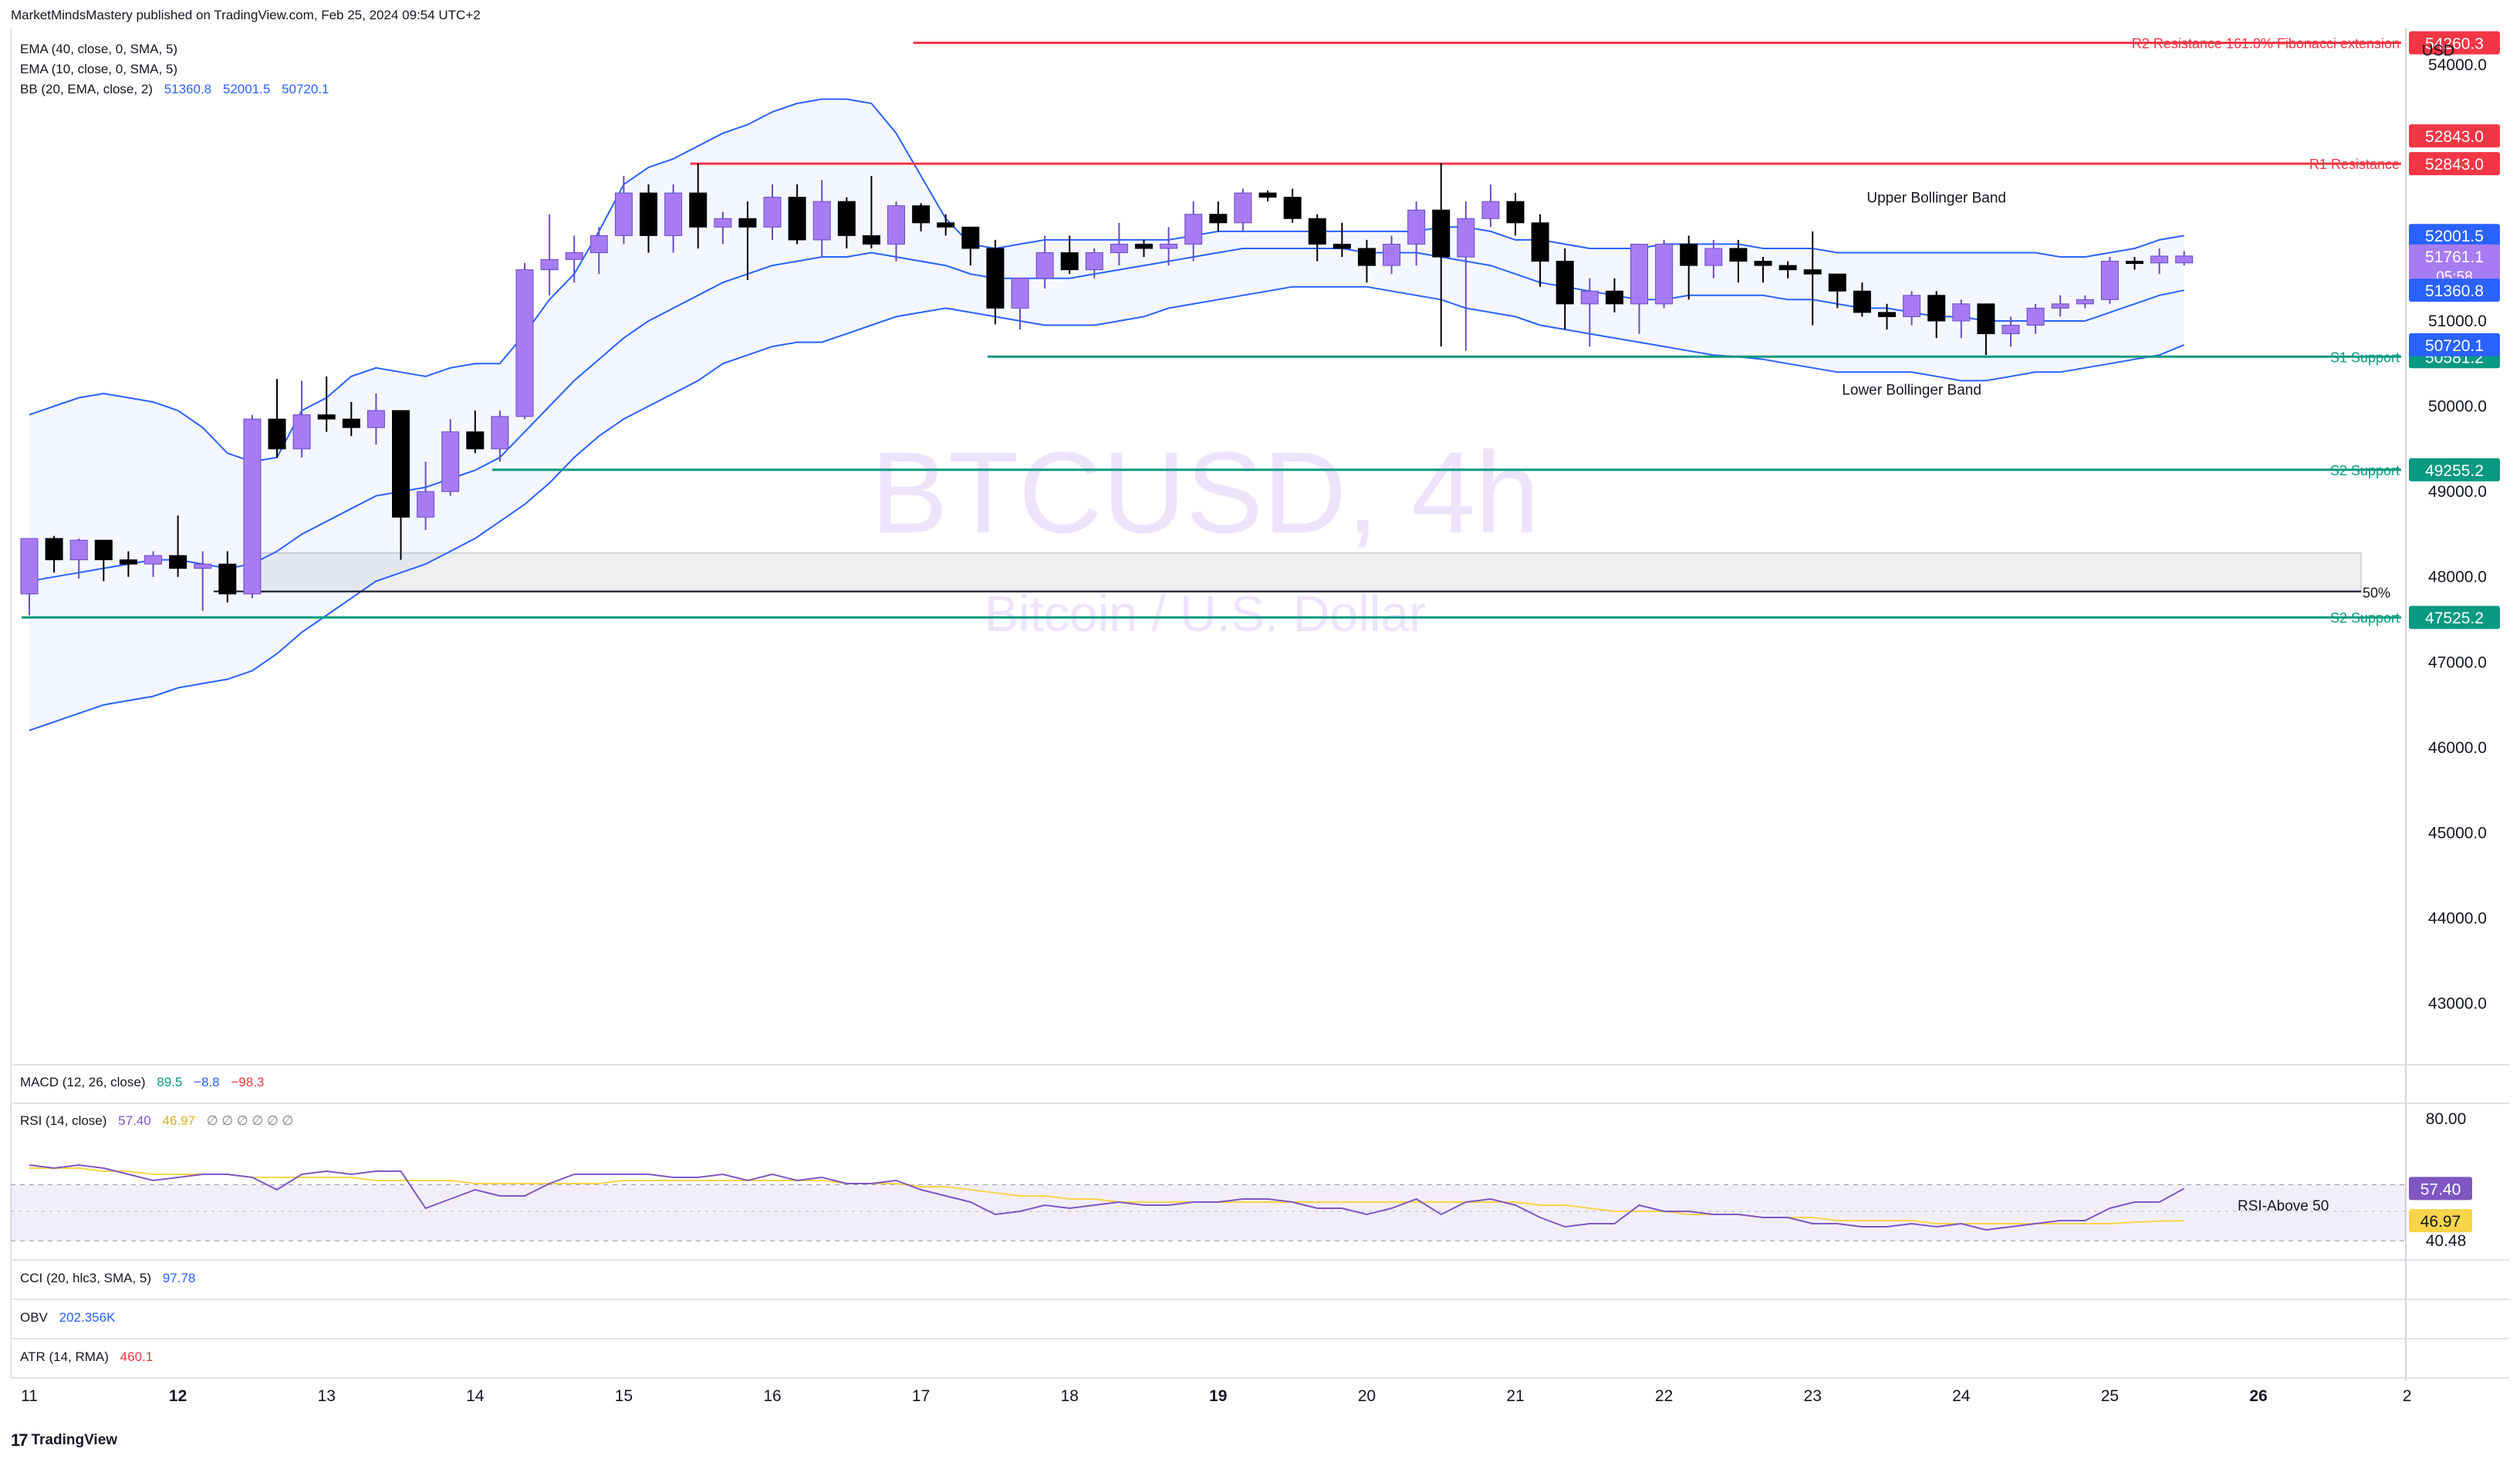 The width and height of the screenshot is (2520, 1459). Describe the element at coordinates (146, 1082) in the screenshot. I see `legend-macd: MACD (12, 26, close) 89.5 −8.8 −98.3` at that location.